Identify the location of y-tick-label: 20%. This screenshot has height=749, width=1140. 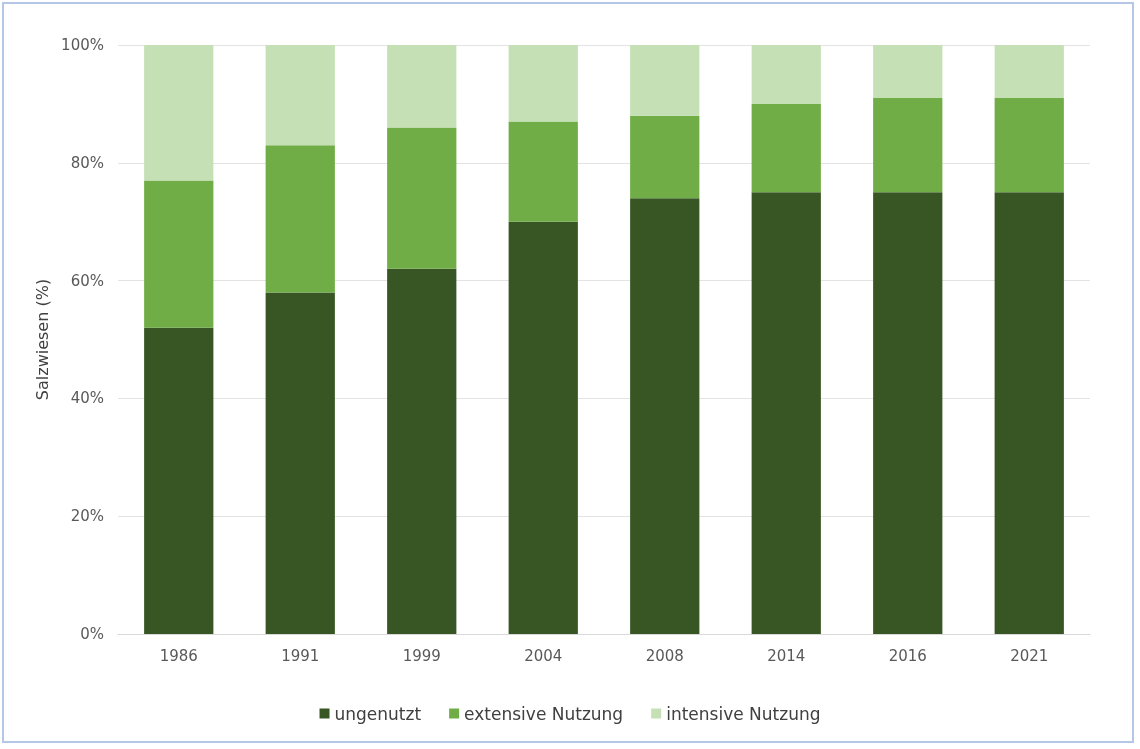
(87, 516).